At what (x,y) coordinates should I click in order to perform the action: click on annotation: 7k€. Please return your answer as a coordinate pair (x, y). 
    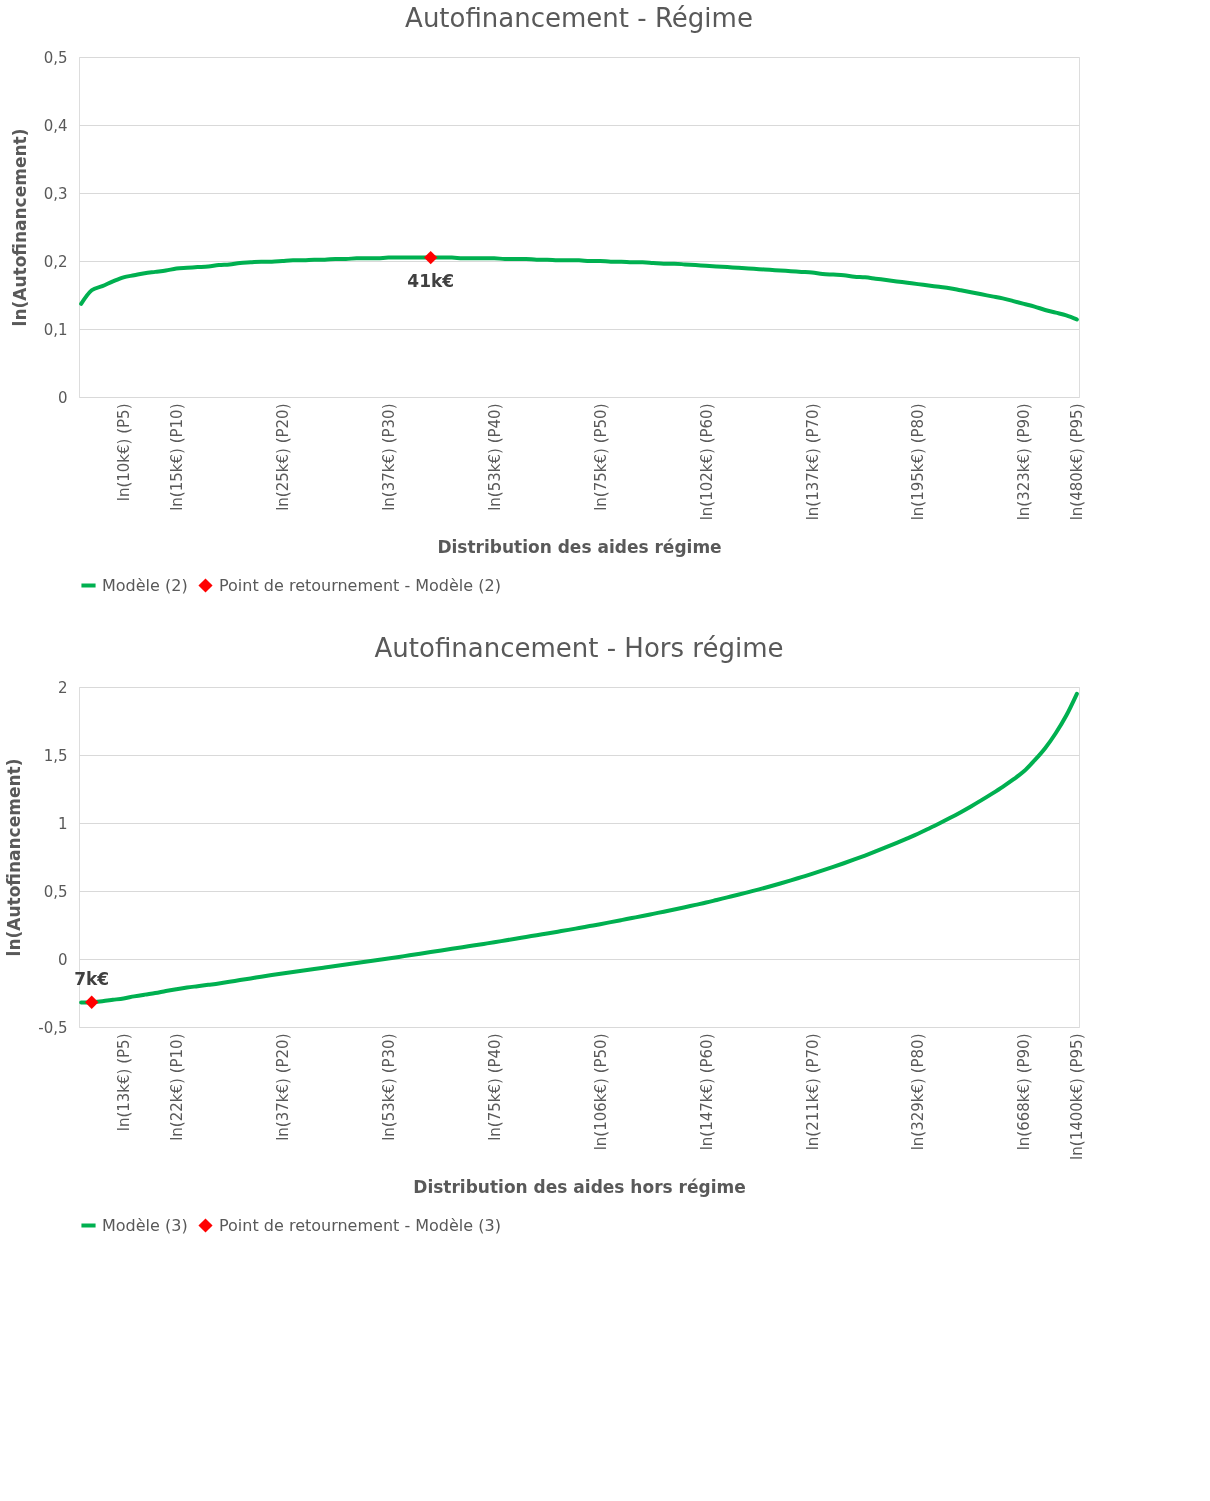
    Looking at the image, I should click on (92, 979).